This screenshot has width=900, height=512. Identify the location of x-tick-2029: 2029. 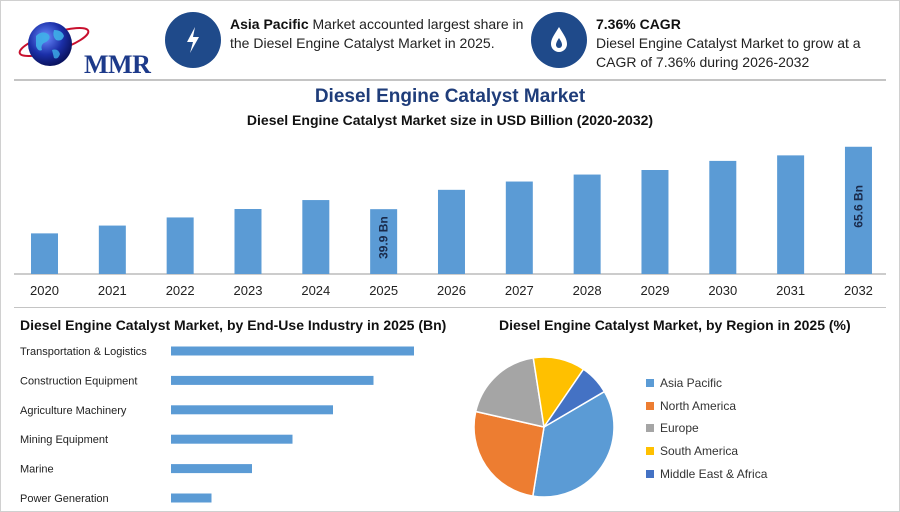
(655, 290).